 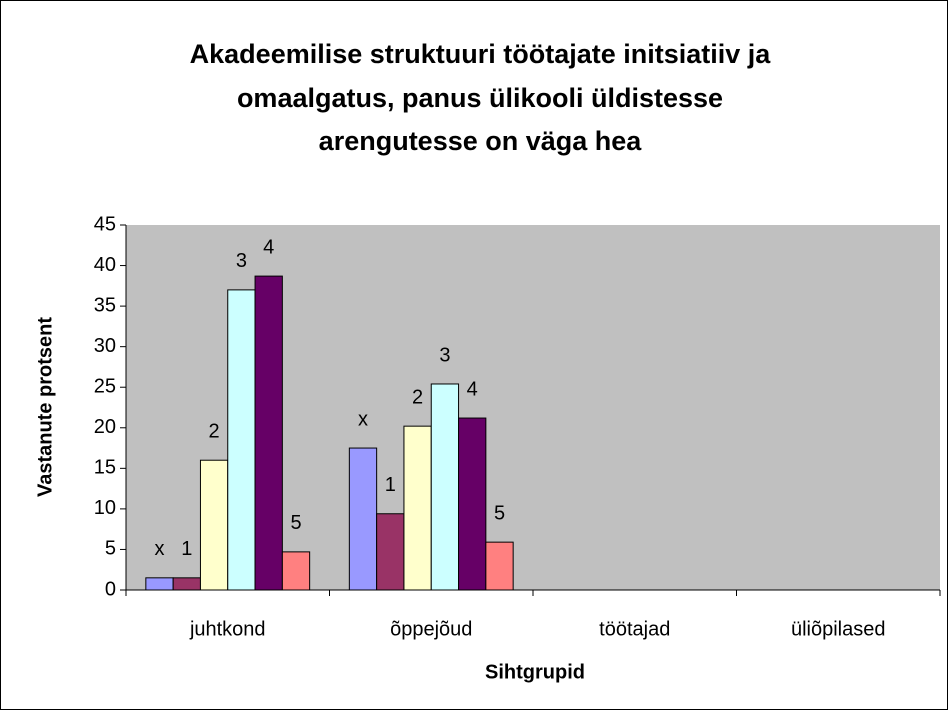 I want to click on y-tick-label: 5, so click(x=110, y=549).